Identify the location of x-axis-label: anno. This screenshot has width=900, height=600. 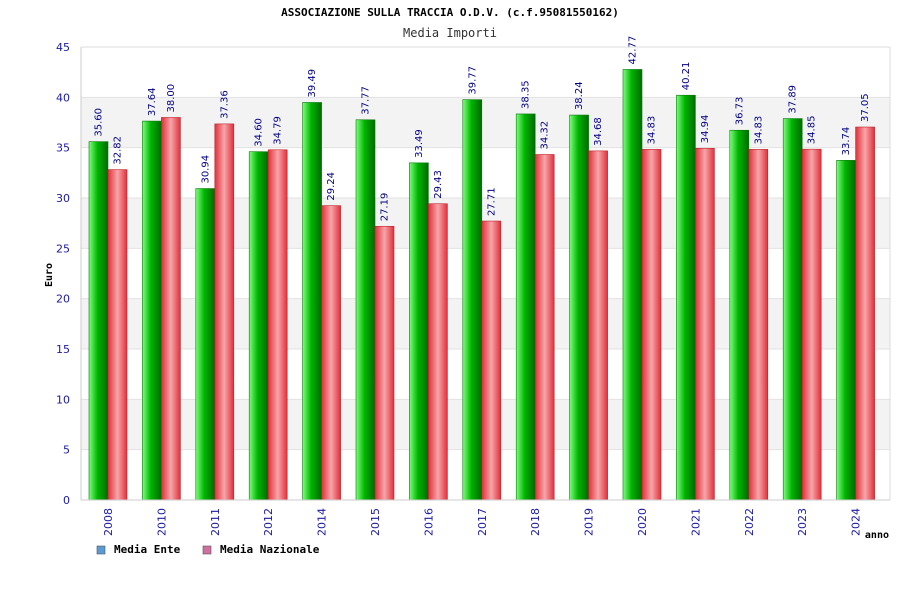
(877, 535).